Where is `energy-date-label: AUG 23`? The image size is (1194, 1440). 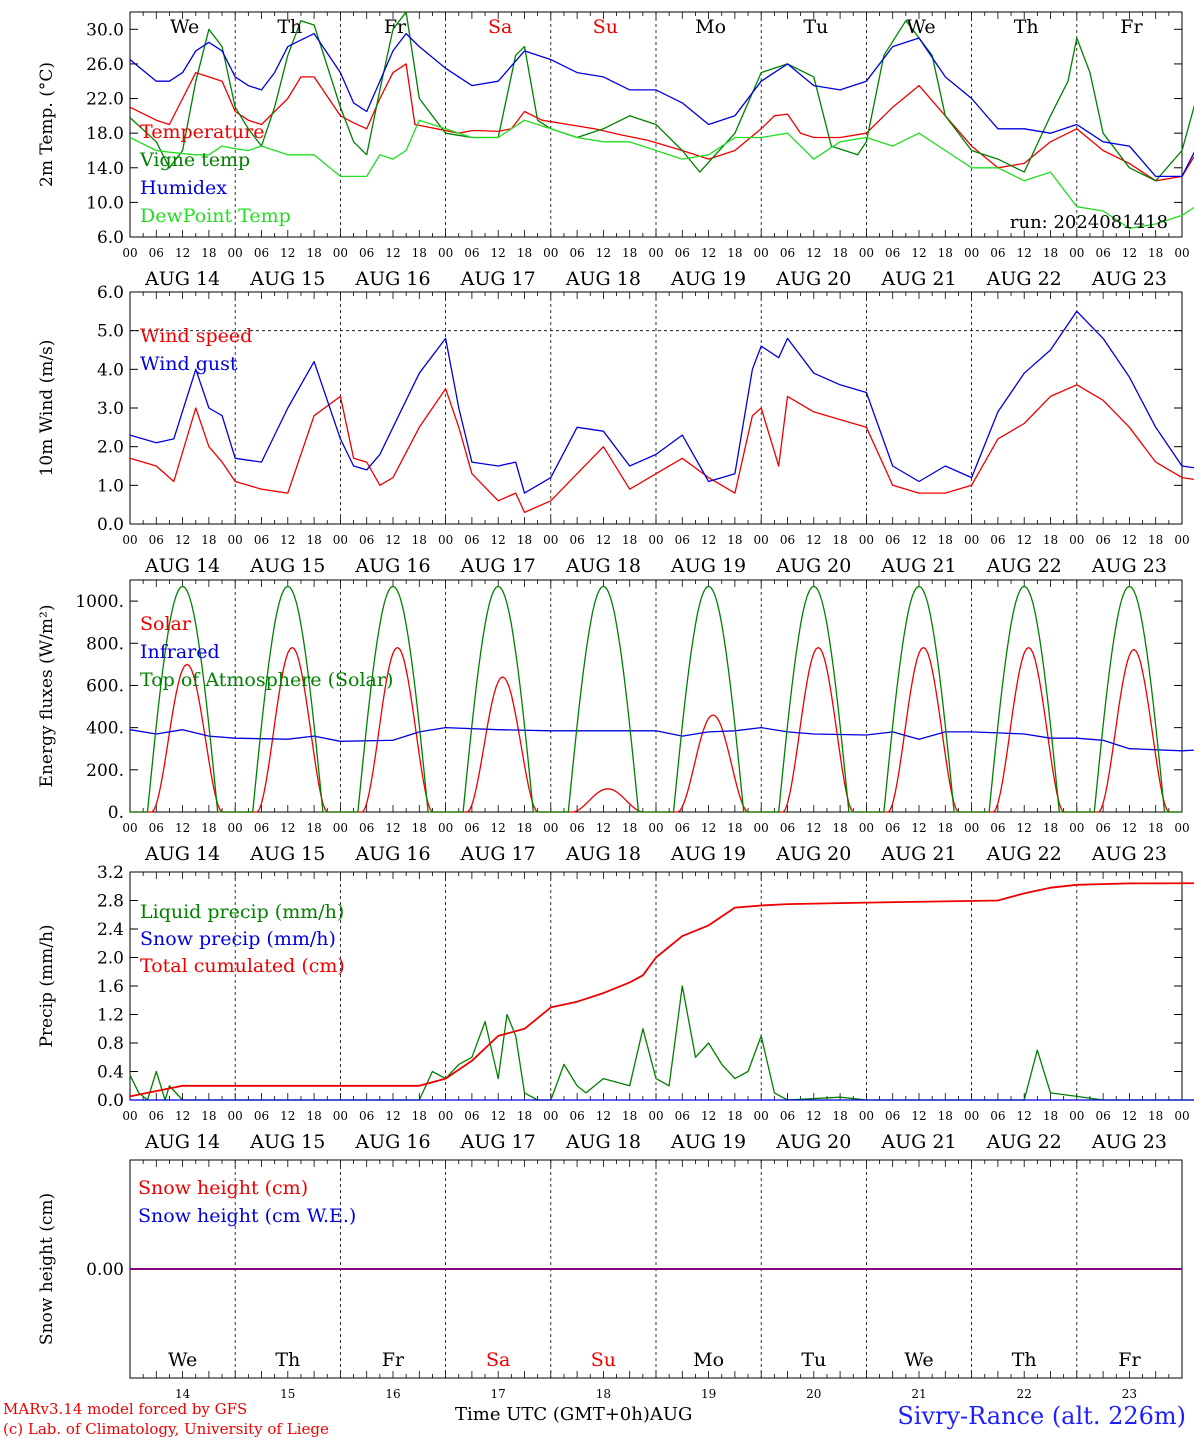
energy-date-label: AUG 23 is located at coordinates (1129, 854).